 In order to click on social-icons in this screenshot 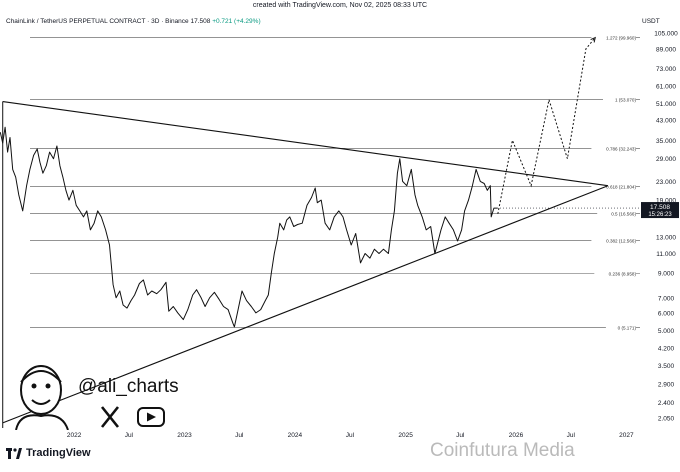, I will do `click(132, 417)`.